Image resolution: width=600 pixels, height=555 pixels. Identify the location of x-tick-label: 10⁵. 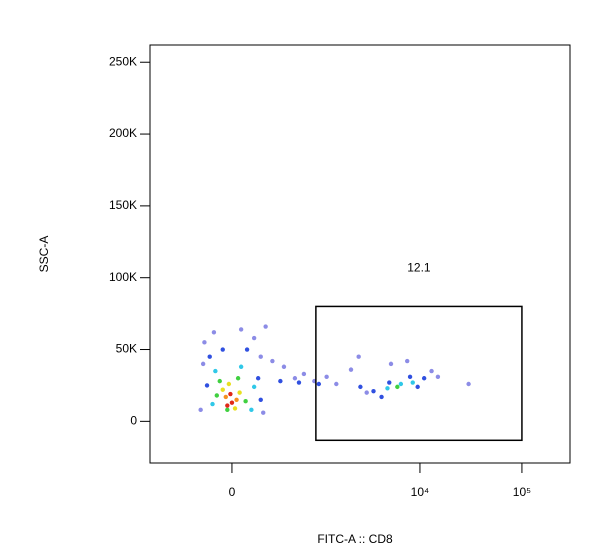
(522, 492).